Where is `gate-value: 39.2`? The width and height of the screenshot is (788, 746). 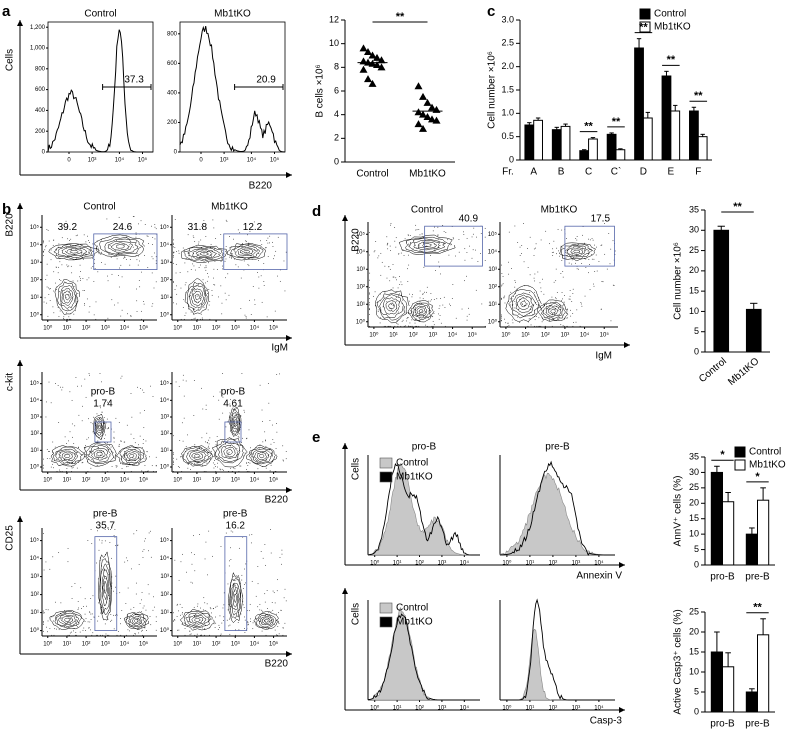
gate-value: 39.2 is located at coordinates (68, 227).